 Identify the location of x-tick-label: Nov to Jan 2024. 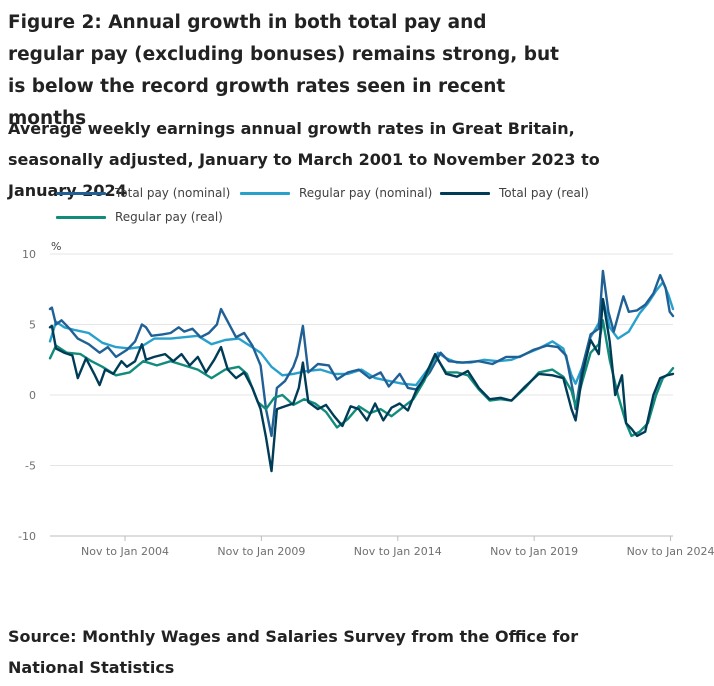
(670, 551).